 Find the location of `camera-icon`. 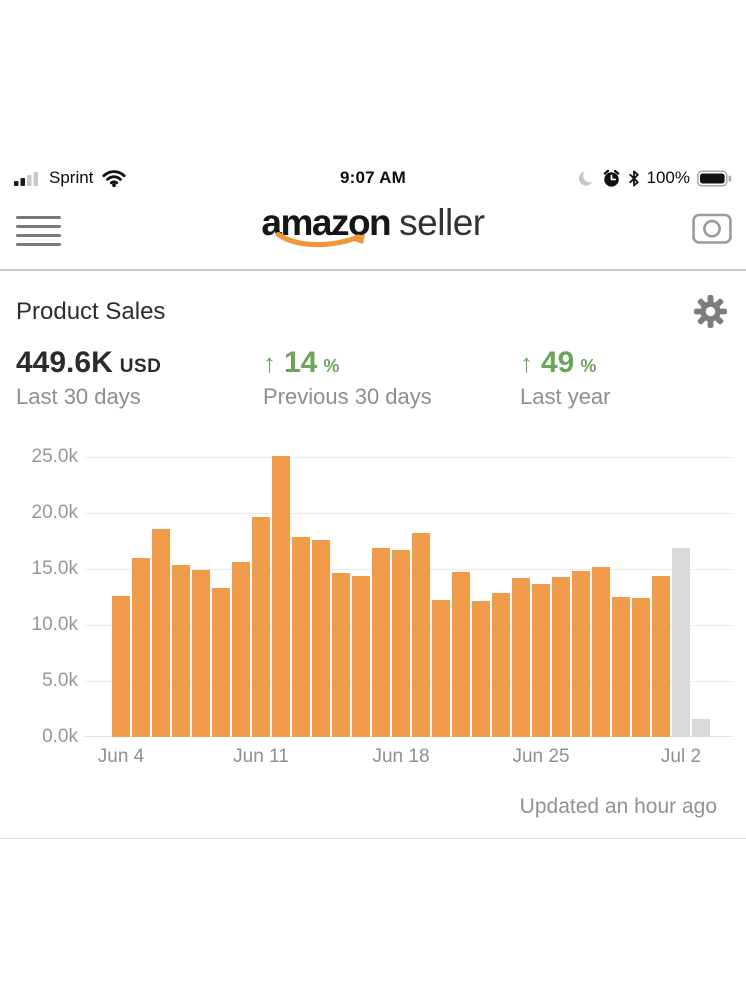

camera-icon is located at coordinates (712, 228).